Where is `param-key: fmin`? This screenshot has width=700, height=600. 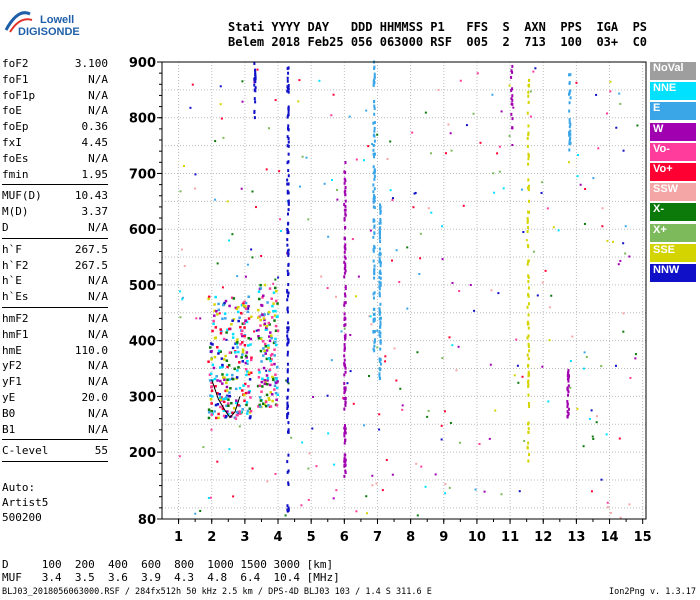 param-key: fmin is located at coordinates (15, 174).